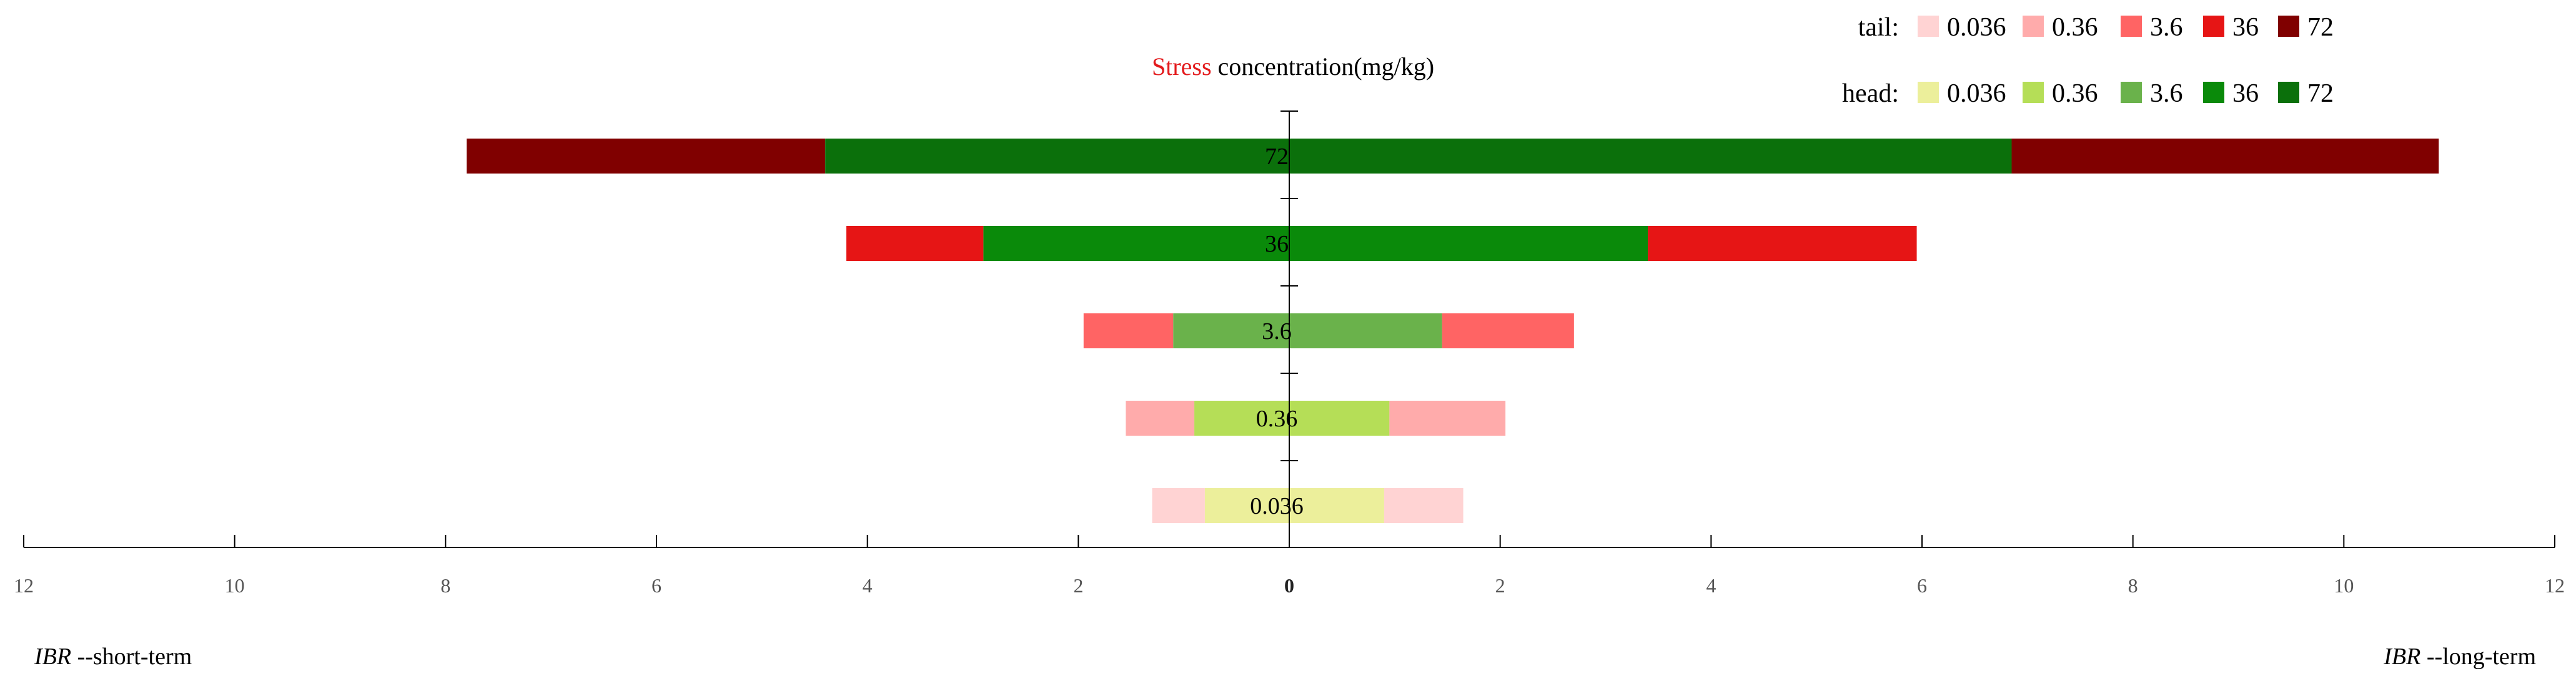  I want to click on short-term-axis-label-ibr: IBR, so click(52, 657).